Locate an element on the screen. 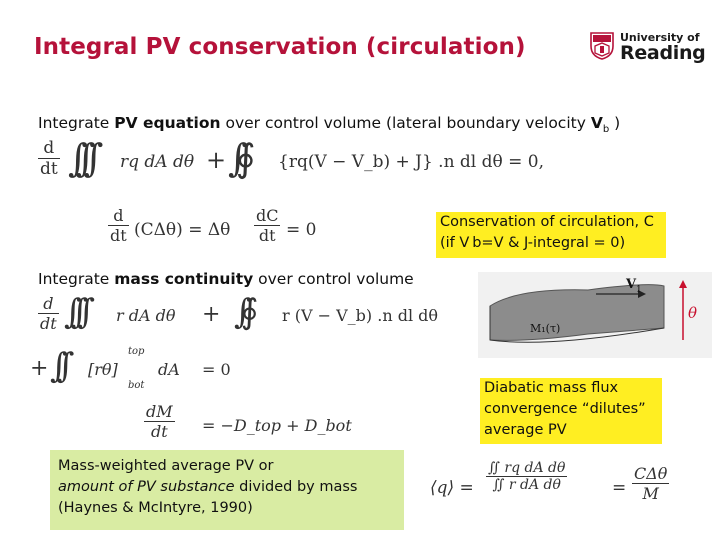  university-logo: University of Reading is located at coordinates (648, 48).